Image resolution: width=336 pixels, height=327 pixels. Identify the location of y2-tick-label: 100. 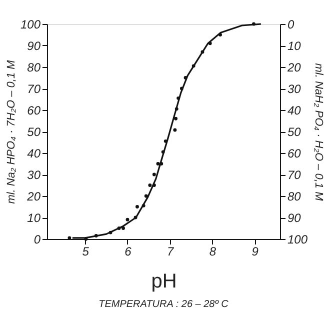
(298, 239).